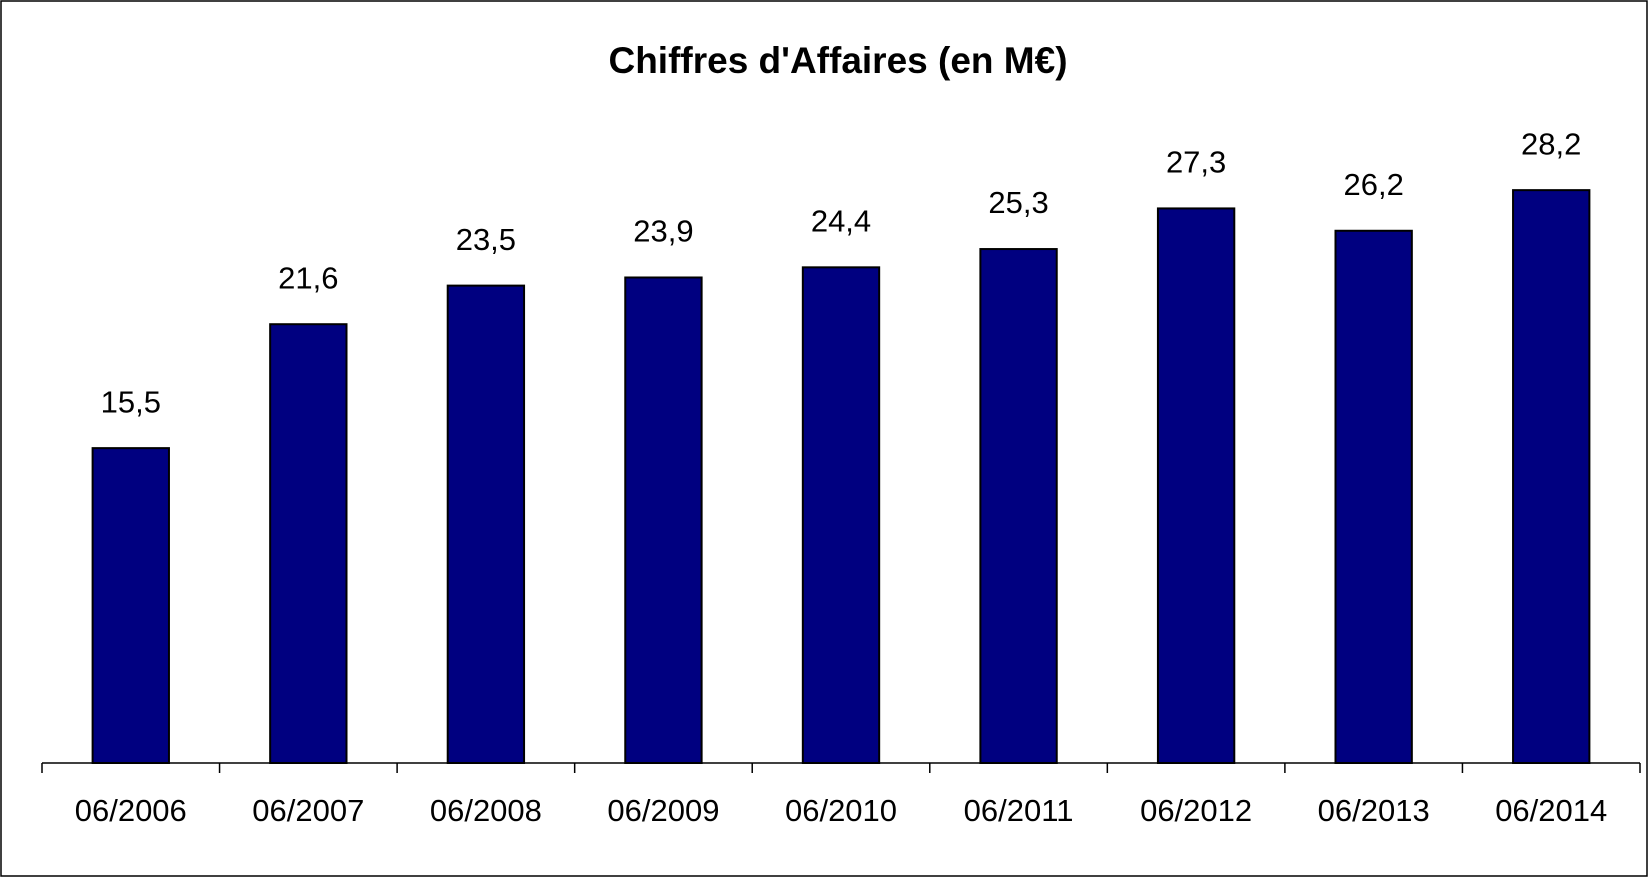  Describe the element at coordinates (308, 810) in the screenshot. I see `x-tick-label: 06/2007` at that location.